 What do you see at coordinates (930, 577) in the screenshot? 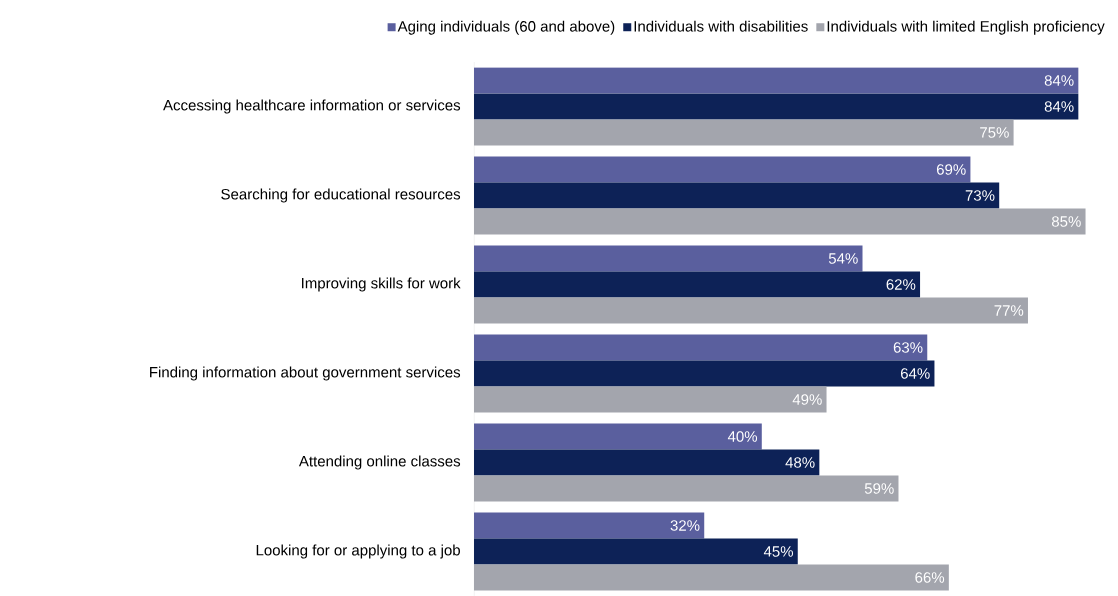
I see `data-label: 66%` at bounding box center [930, 577].